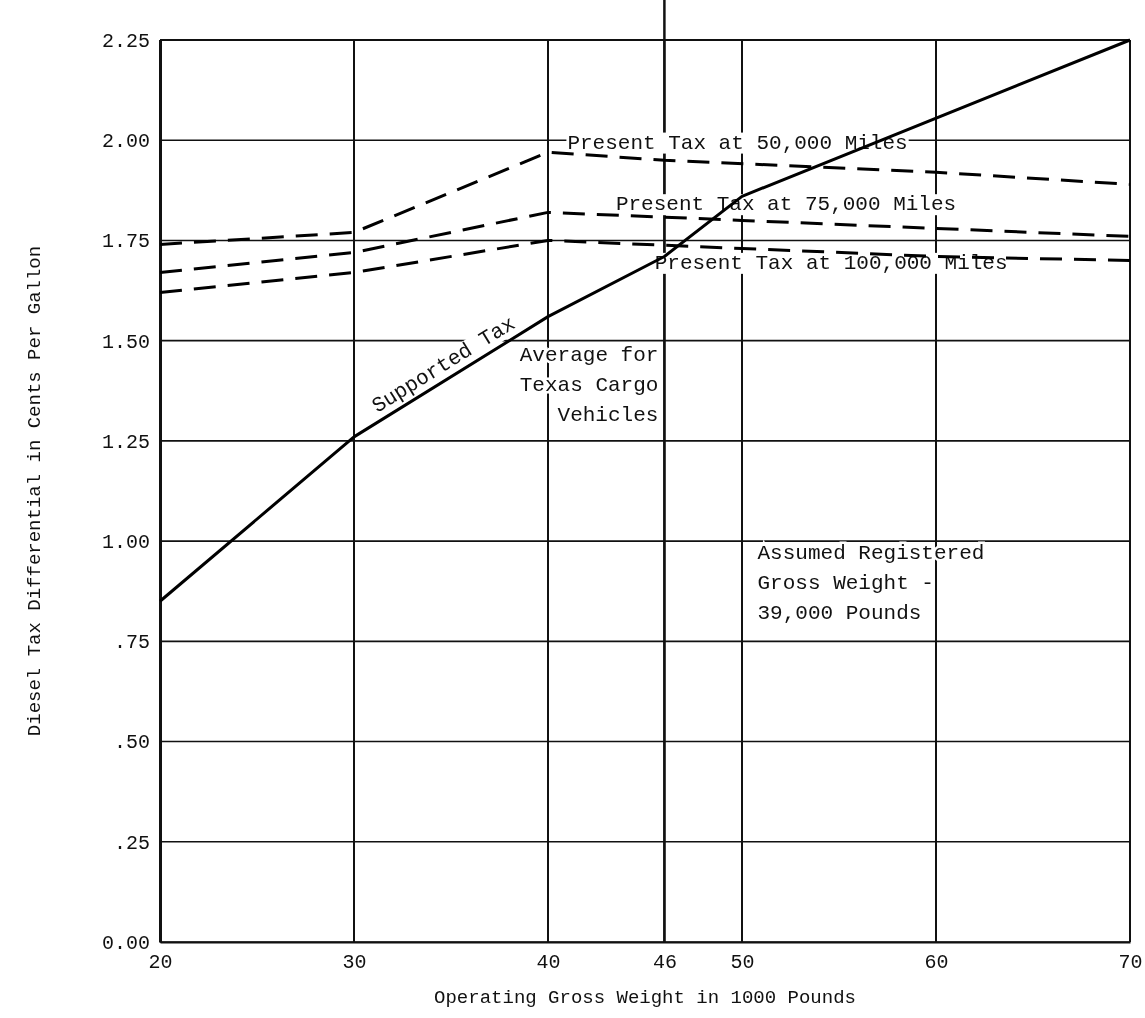 The height and width of the screenshot is (1018, 1145). I want to click on y-tick-label: .75, so click(131, 643).